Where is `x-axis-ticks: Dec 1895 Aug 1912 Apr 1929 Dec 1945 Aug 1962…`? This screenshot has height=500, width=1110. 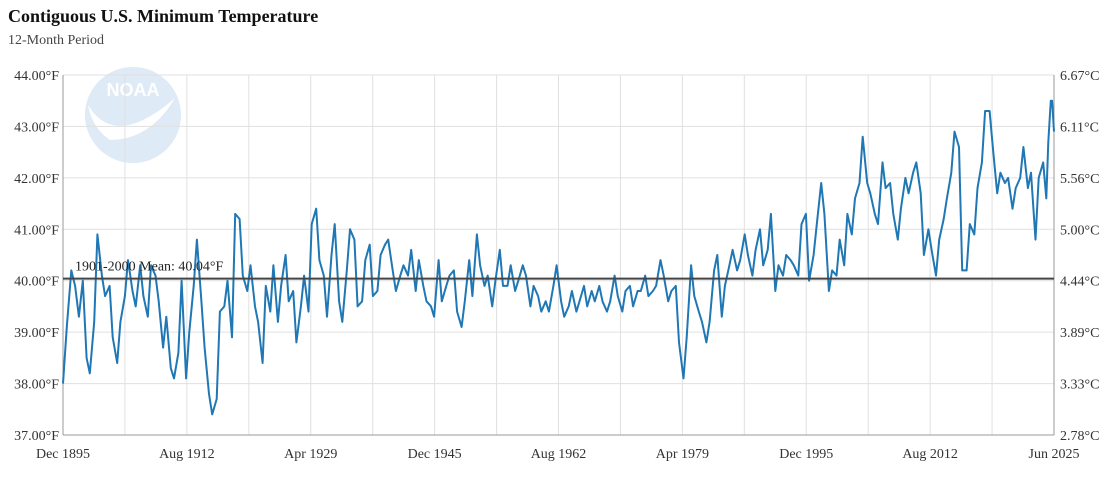
x-axis-ticks: Dec 1895 Aug 1912 Apr 1929 Dec 1945 Aug 1962… is located at coordinates (558, 454).